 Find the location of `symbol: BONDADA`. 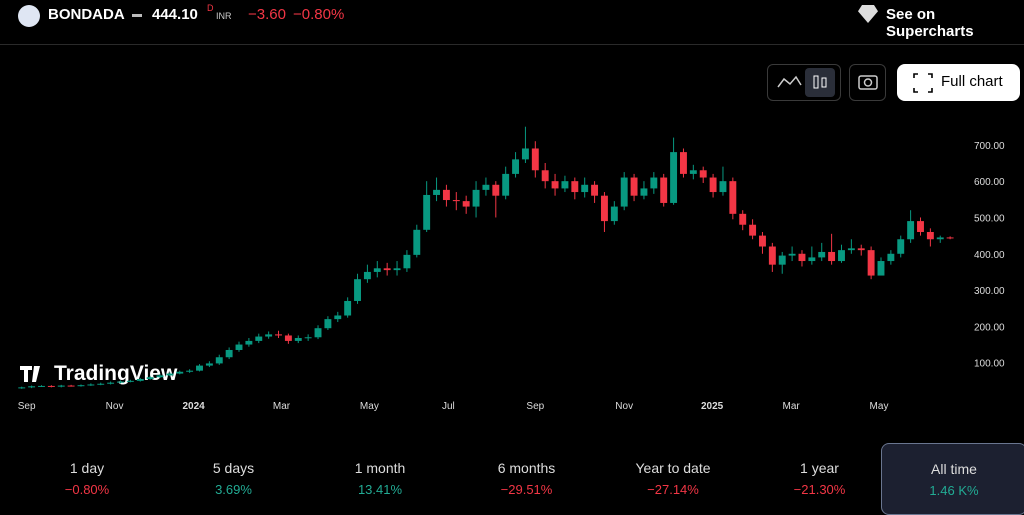

symbol: BONDADA is located at coordinates (86, 14).